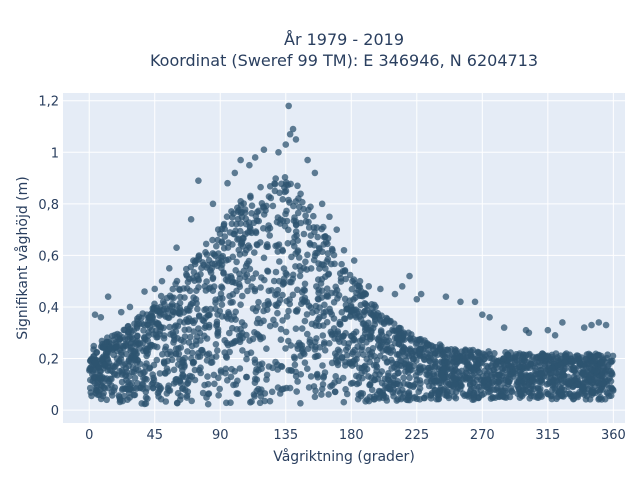  What do you see at coordinates (547, 435) in the screenshot?
I see `x-tick-label: 315` at bounding box center [547, 435].